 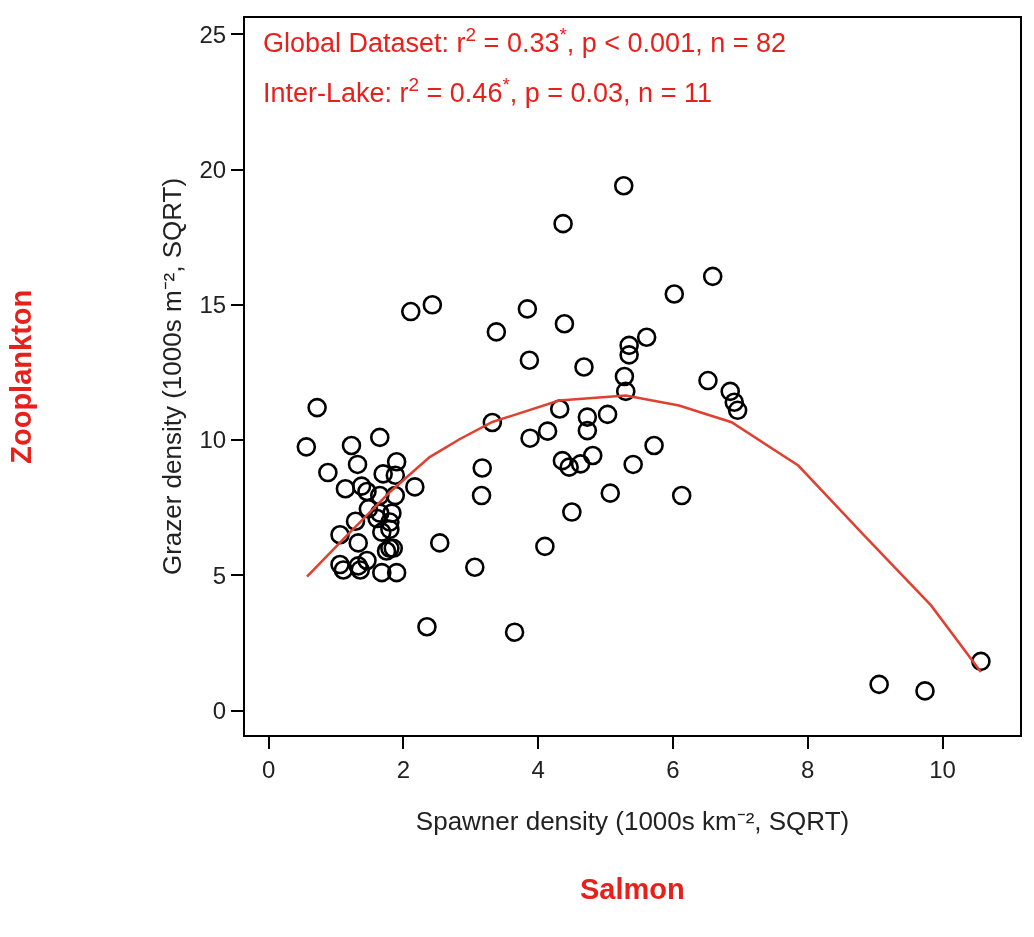 What do you see at coordinates (632, 821) in the screenshot?
I see `x-axis-title: Spawner density (1000s km⁻², SQRT)` at bounding box center [632, 821].